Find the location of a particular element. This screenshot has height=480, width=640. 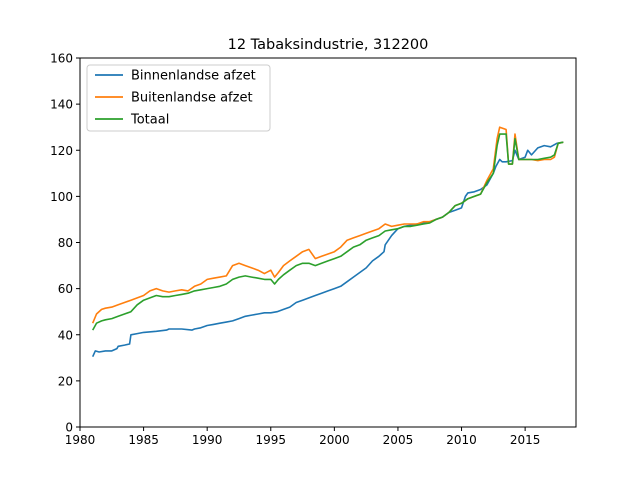

legend-box is located at coordinates (178, 98).